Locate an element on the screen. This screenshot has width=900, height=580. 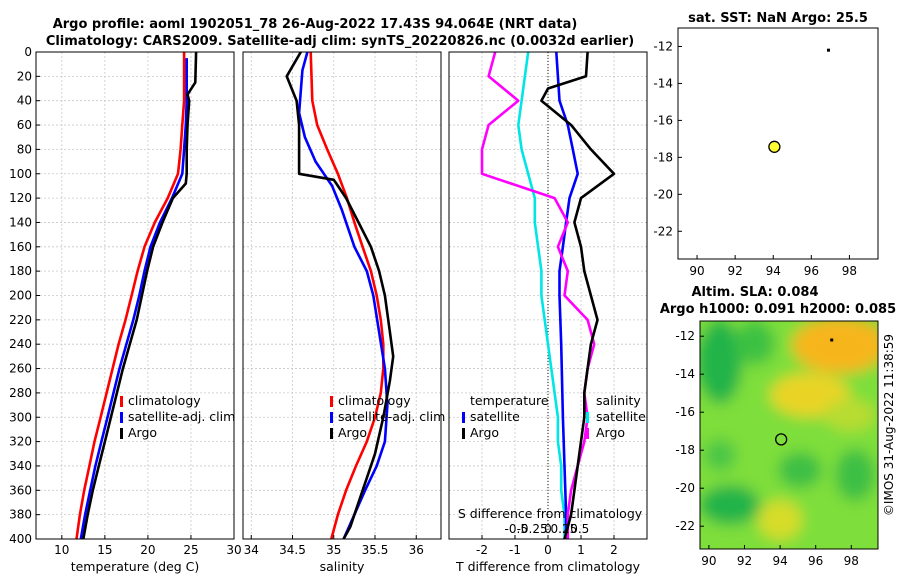
y-tick-label: -20 is located at coordinates (663, 194).